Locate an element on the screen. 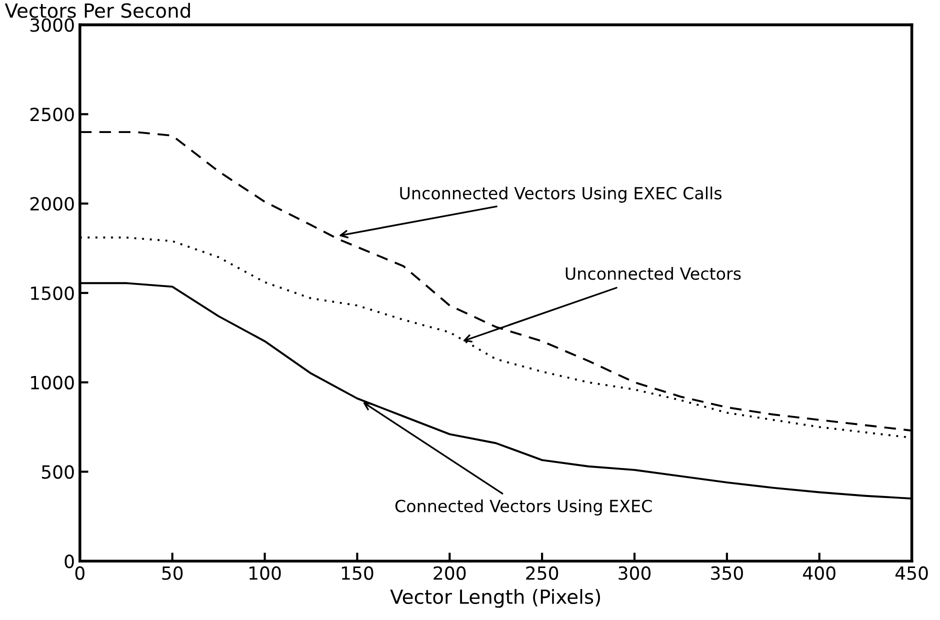 This screenshot has width=940, height=620. annotation: Unconnected Vectors is located at coordinates (653, 273).